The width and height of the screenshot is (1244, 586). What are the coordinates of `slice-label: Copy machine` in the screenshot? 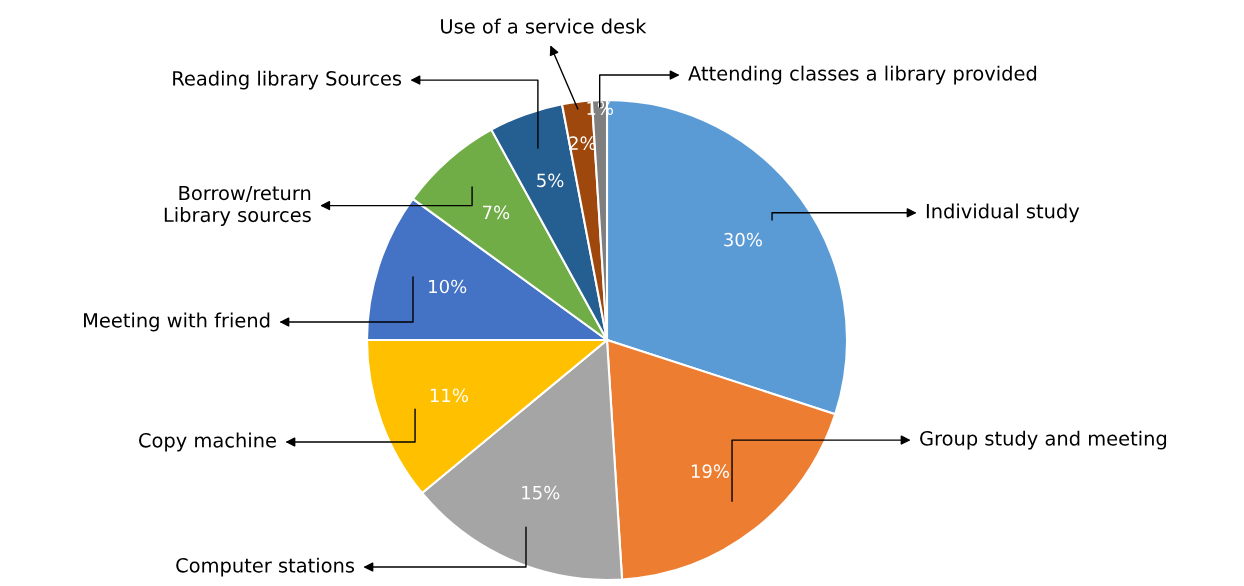 It's located at (207, 442).